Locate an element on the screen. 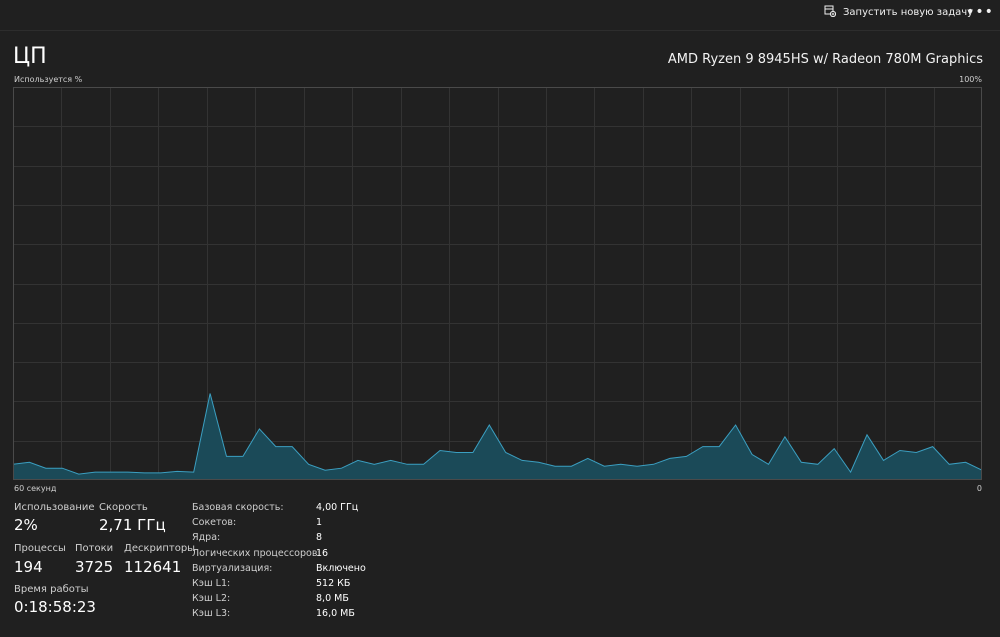  cpu-usage-area is located at coordinates (497, 436).